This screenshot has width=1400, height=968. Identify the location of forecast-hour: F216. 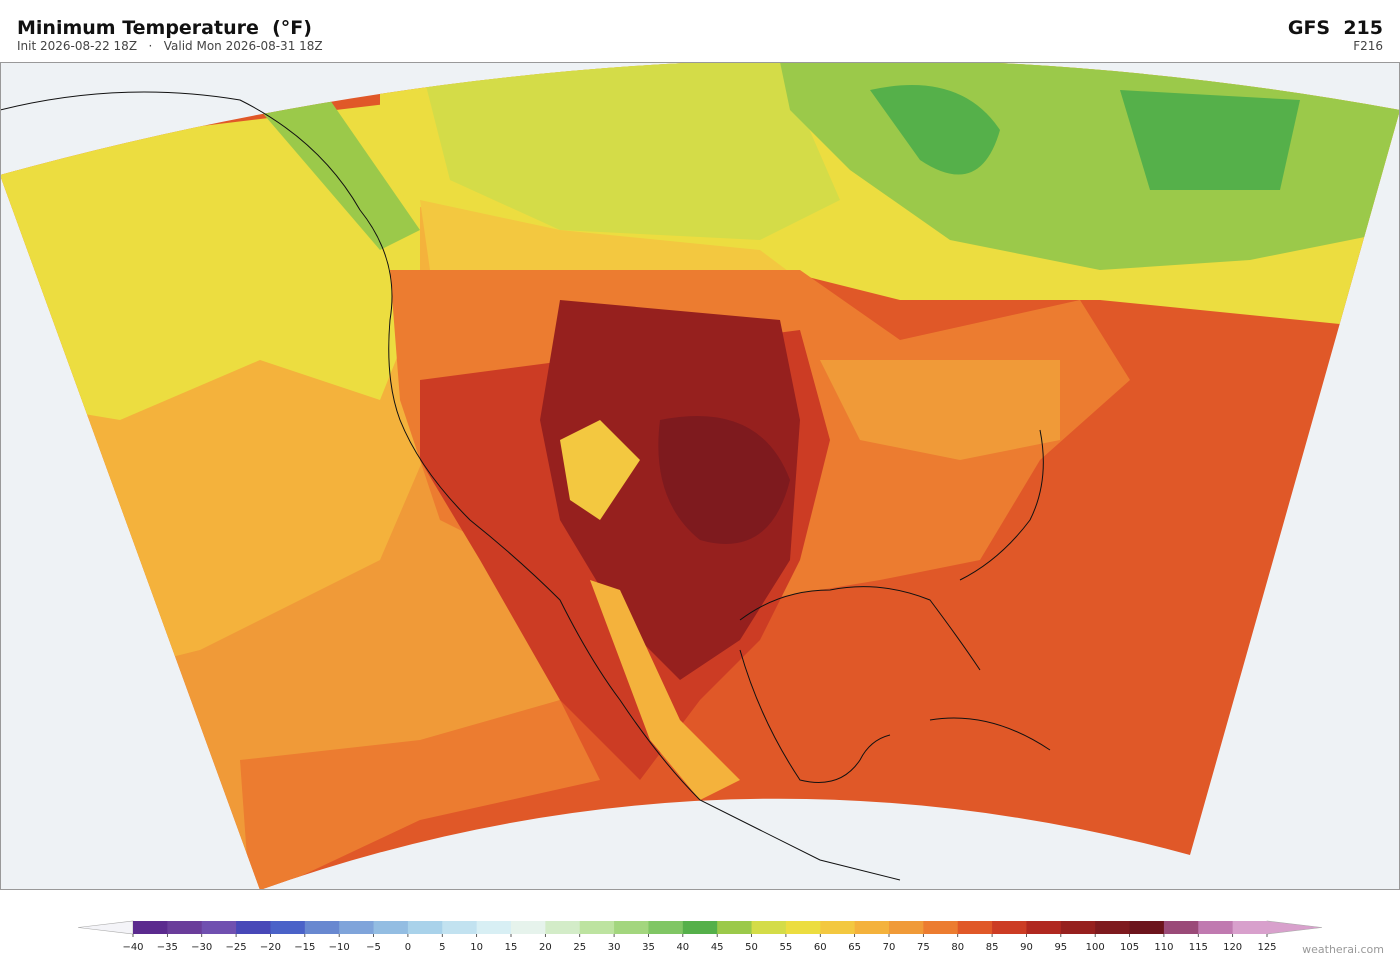
(1368, 46).